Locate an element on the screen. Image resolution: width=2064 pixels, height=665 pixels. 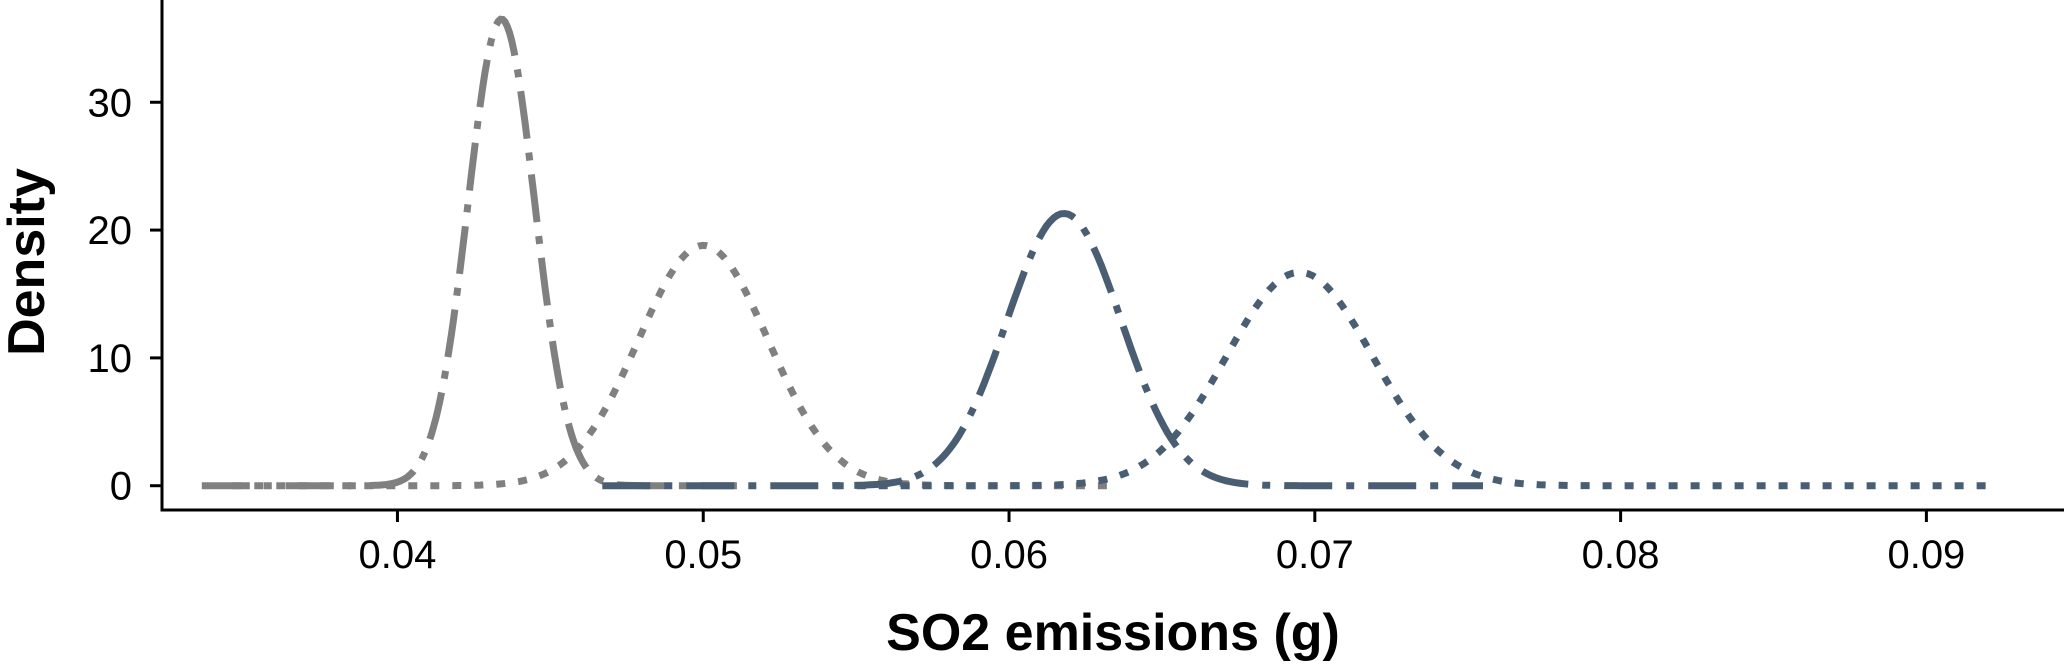
y-tick-label: 30 is located at coordinates (110, 103).